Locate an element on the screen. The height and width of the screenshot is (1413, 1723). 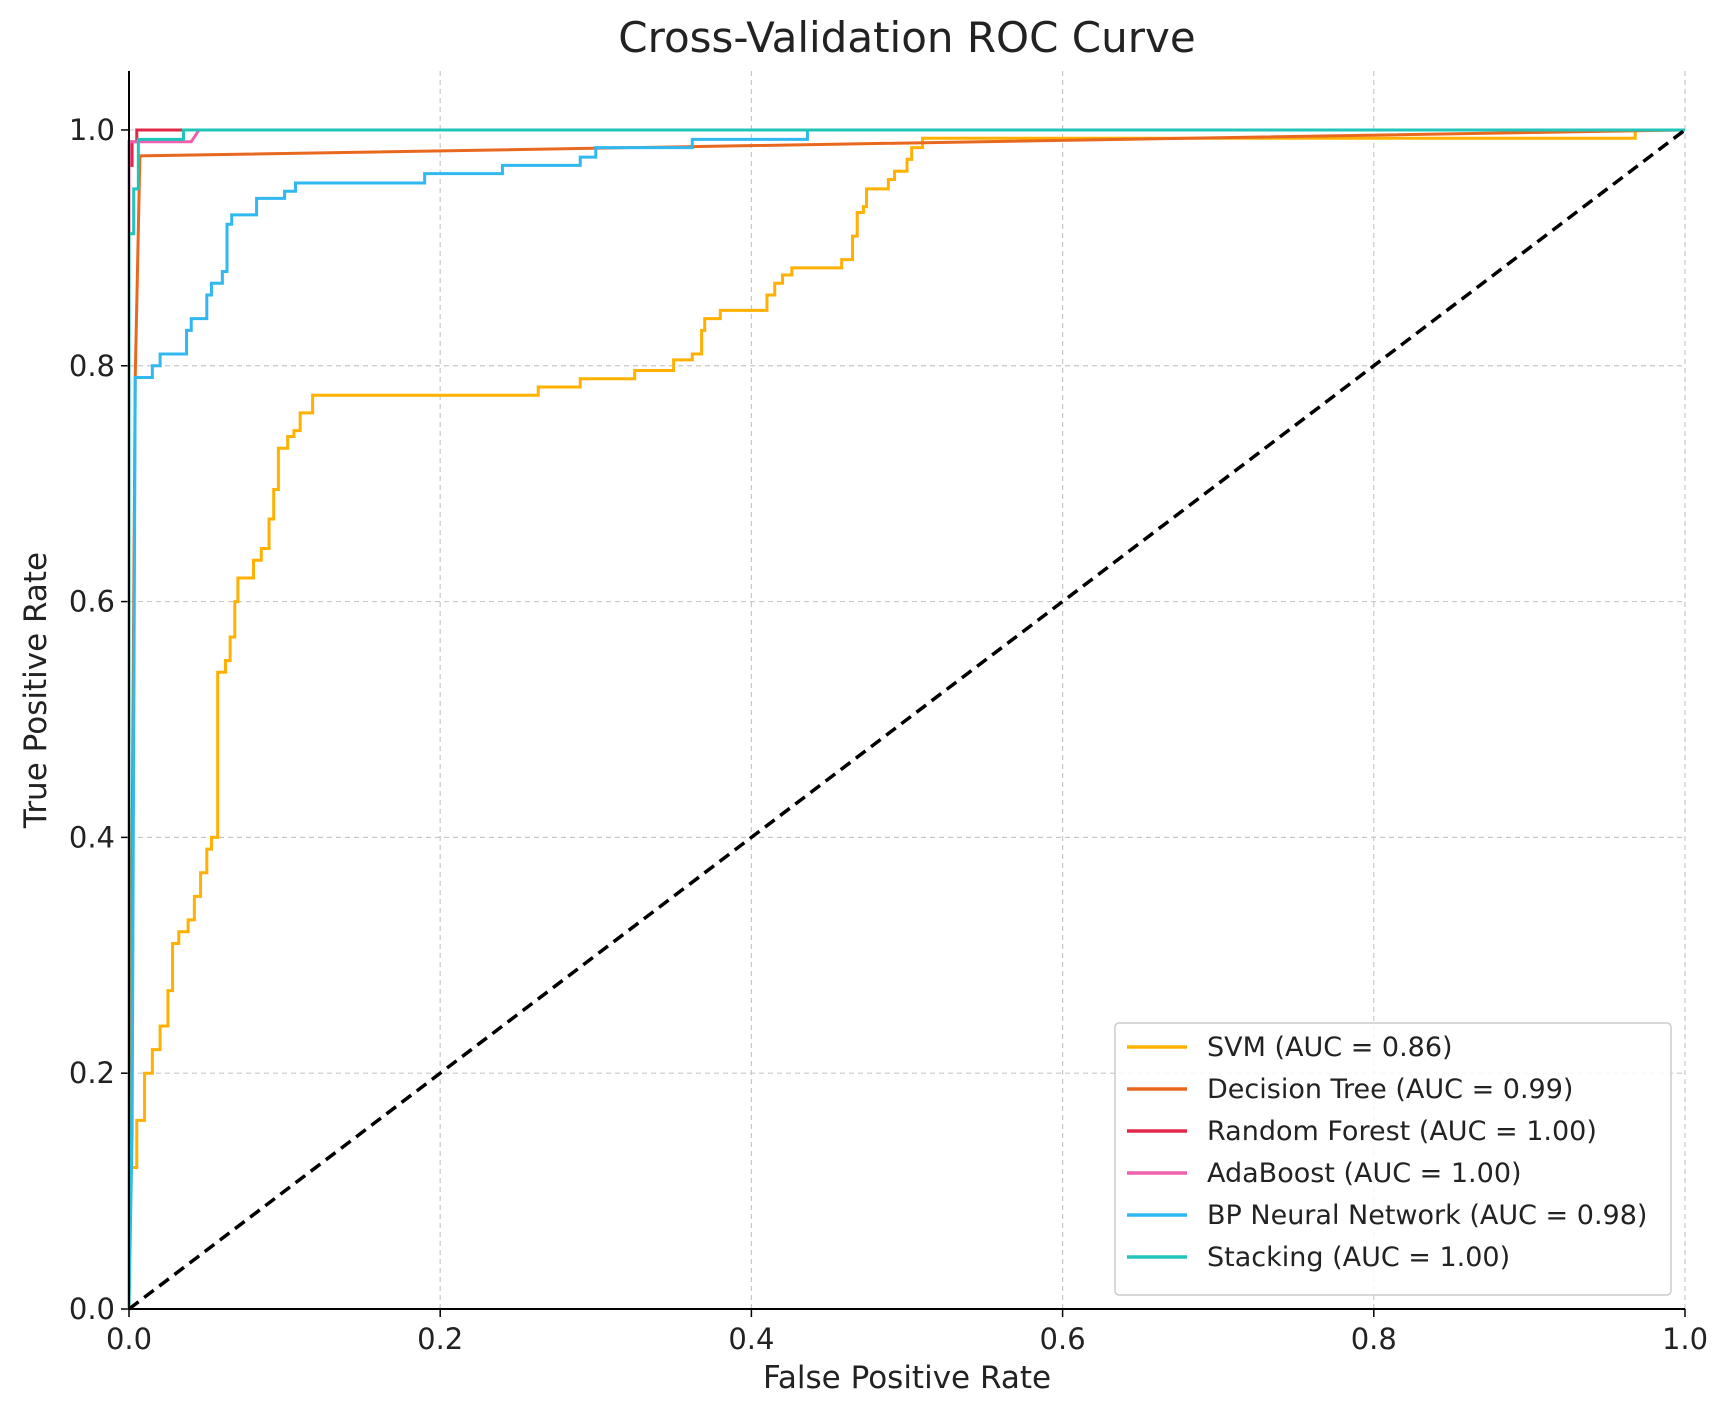
x-tick-label: 0.4 is located at coordinates (751, 1339).